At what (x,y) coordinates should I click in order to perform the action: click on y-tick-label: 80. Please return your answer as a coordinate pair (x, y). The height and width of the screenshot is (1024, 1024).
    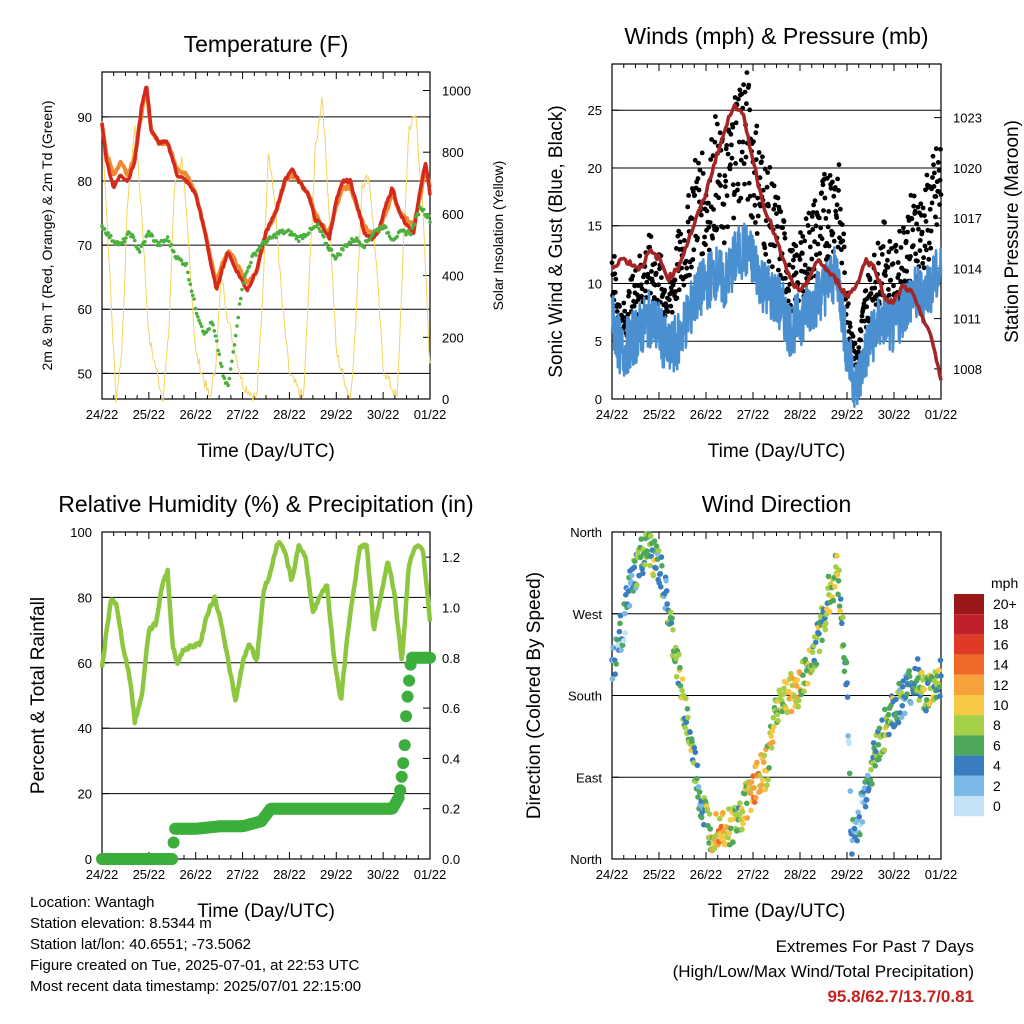
    Looking at the image, I should click on (85, 597).